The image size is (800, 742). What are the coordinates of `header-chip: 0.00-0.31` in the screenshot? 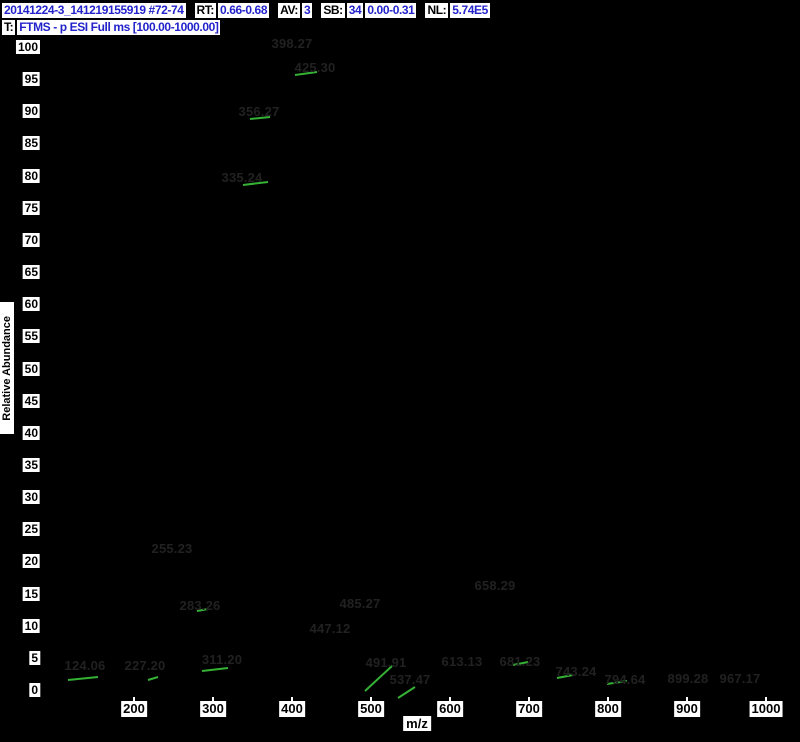 It's located at (391, 10).